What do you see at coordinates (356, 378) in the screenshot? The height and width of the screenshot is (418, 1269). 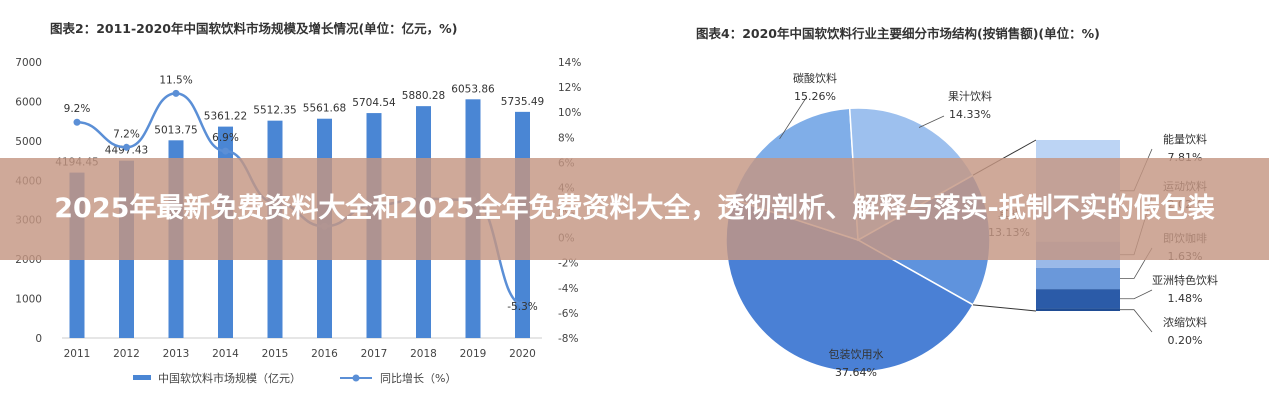 I see `legend-line-marker` at bounding box center [356, 378].